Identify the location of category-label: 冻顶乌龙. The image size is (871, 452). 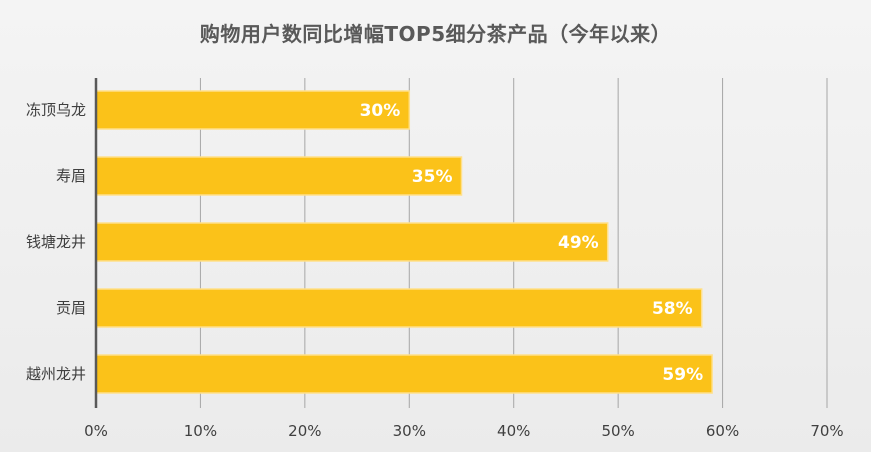
(56, 110).